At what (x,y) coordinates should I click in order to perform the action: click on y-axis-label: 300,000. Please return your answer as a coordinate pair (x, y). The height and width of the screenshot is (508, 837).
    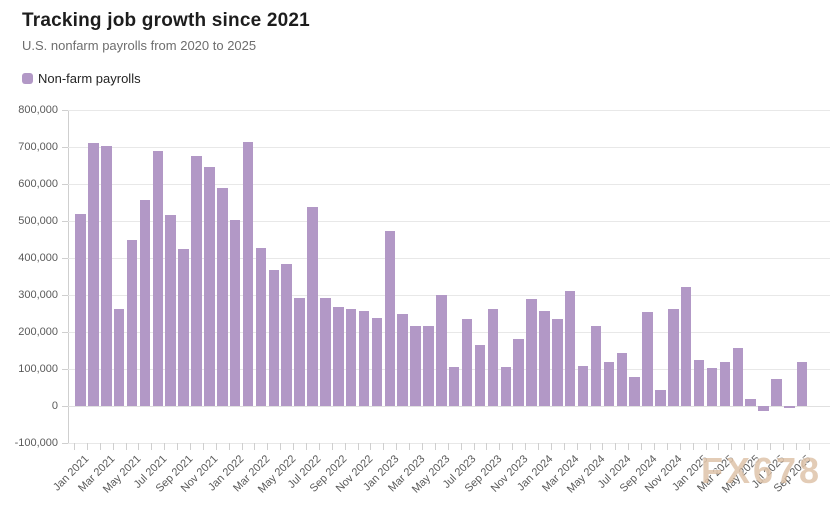
    Looking at the image, I should click on (38, 295).